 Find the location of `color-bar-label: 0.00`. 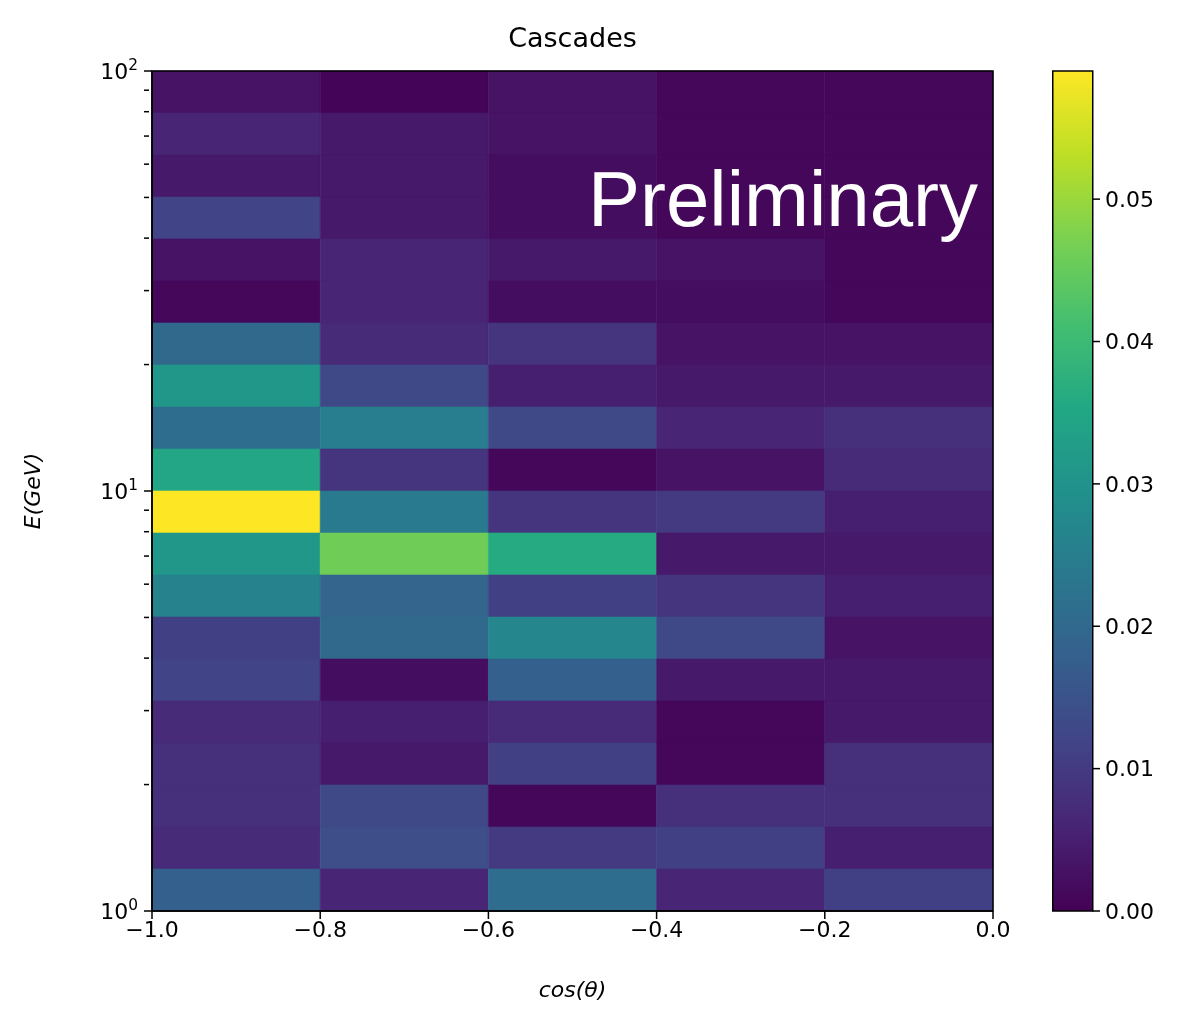

color-bar-label: 0.00 is located at coordinates (1129, 911).